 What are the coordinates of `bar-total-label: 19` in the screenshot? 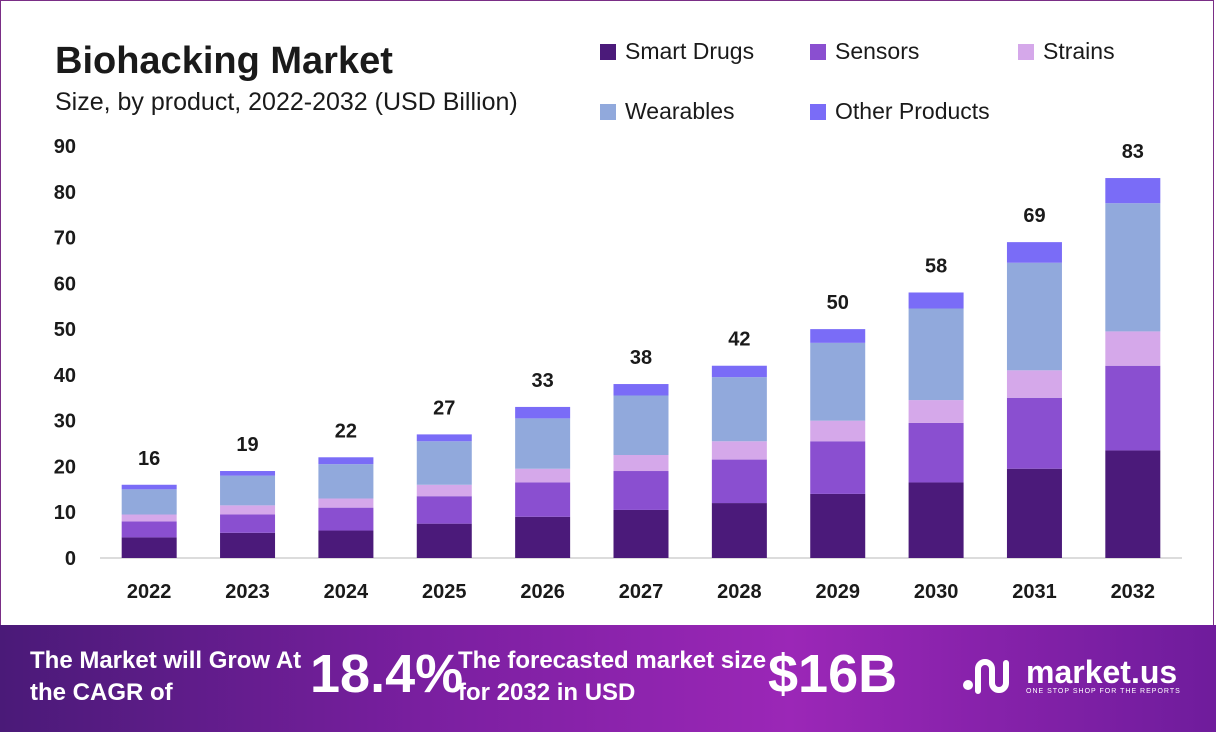 It's located at (247, 445).